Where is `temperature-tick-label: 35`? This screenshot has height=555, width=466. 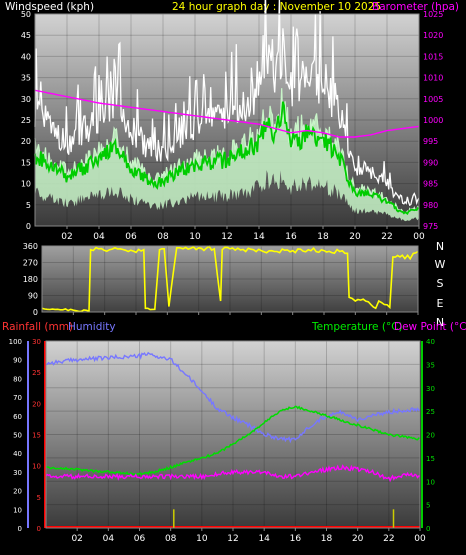
temperature-tick-label: 35 is located at coordinates (430, 365).